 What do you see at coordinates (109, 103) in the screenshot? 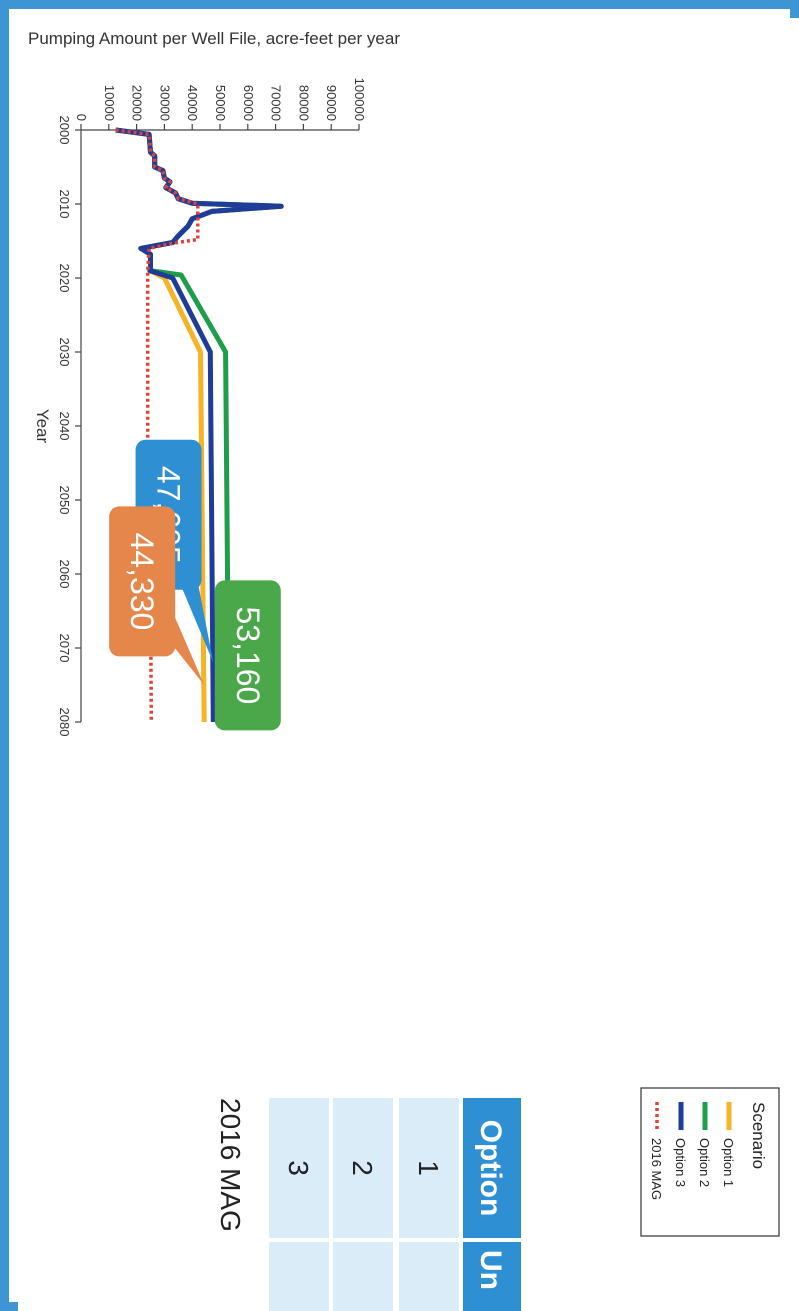
I see `y-tick-label: 10000` at bounding box center [109, 103].